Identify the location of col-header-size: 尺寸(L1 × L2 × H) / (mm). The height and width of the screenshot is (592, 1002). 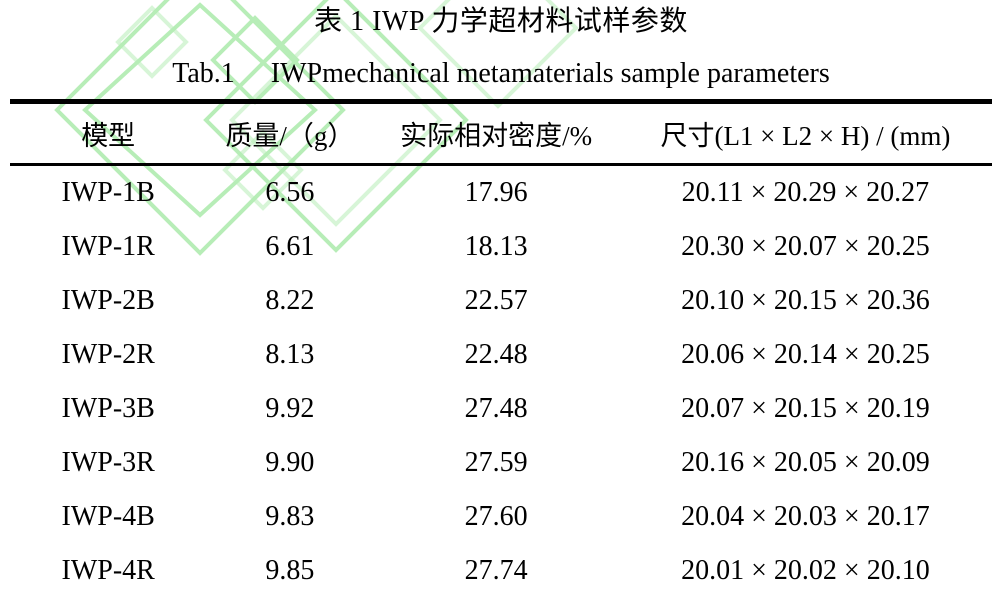
(805, 134).